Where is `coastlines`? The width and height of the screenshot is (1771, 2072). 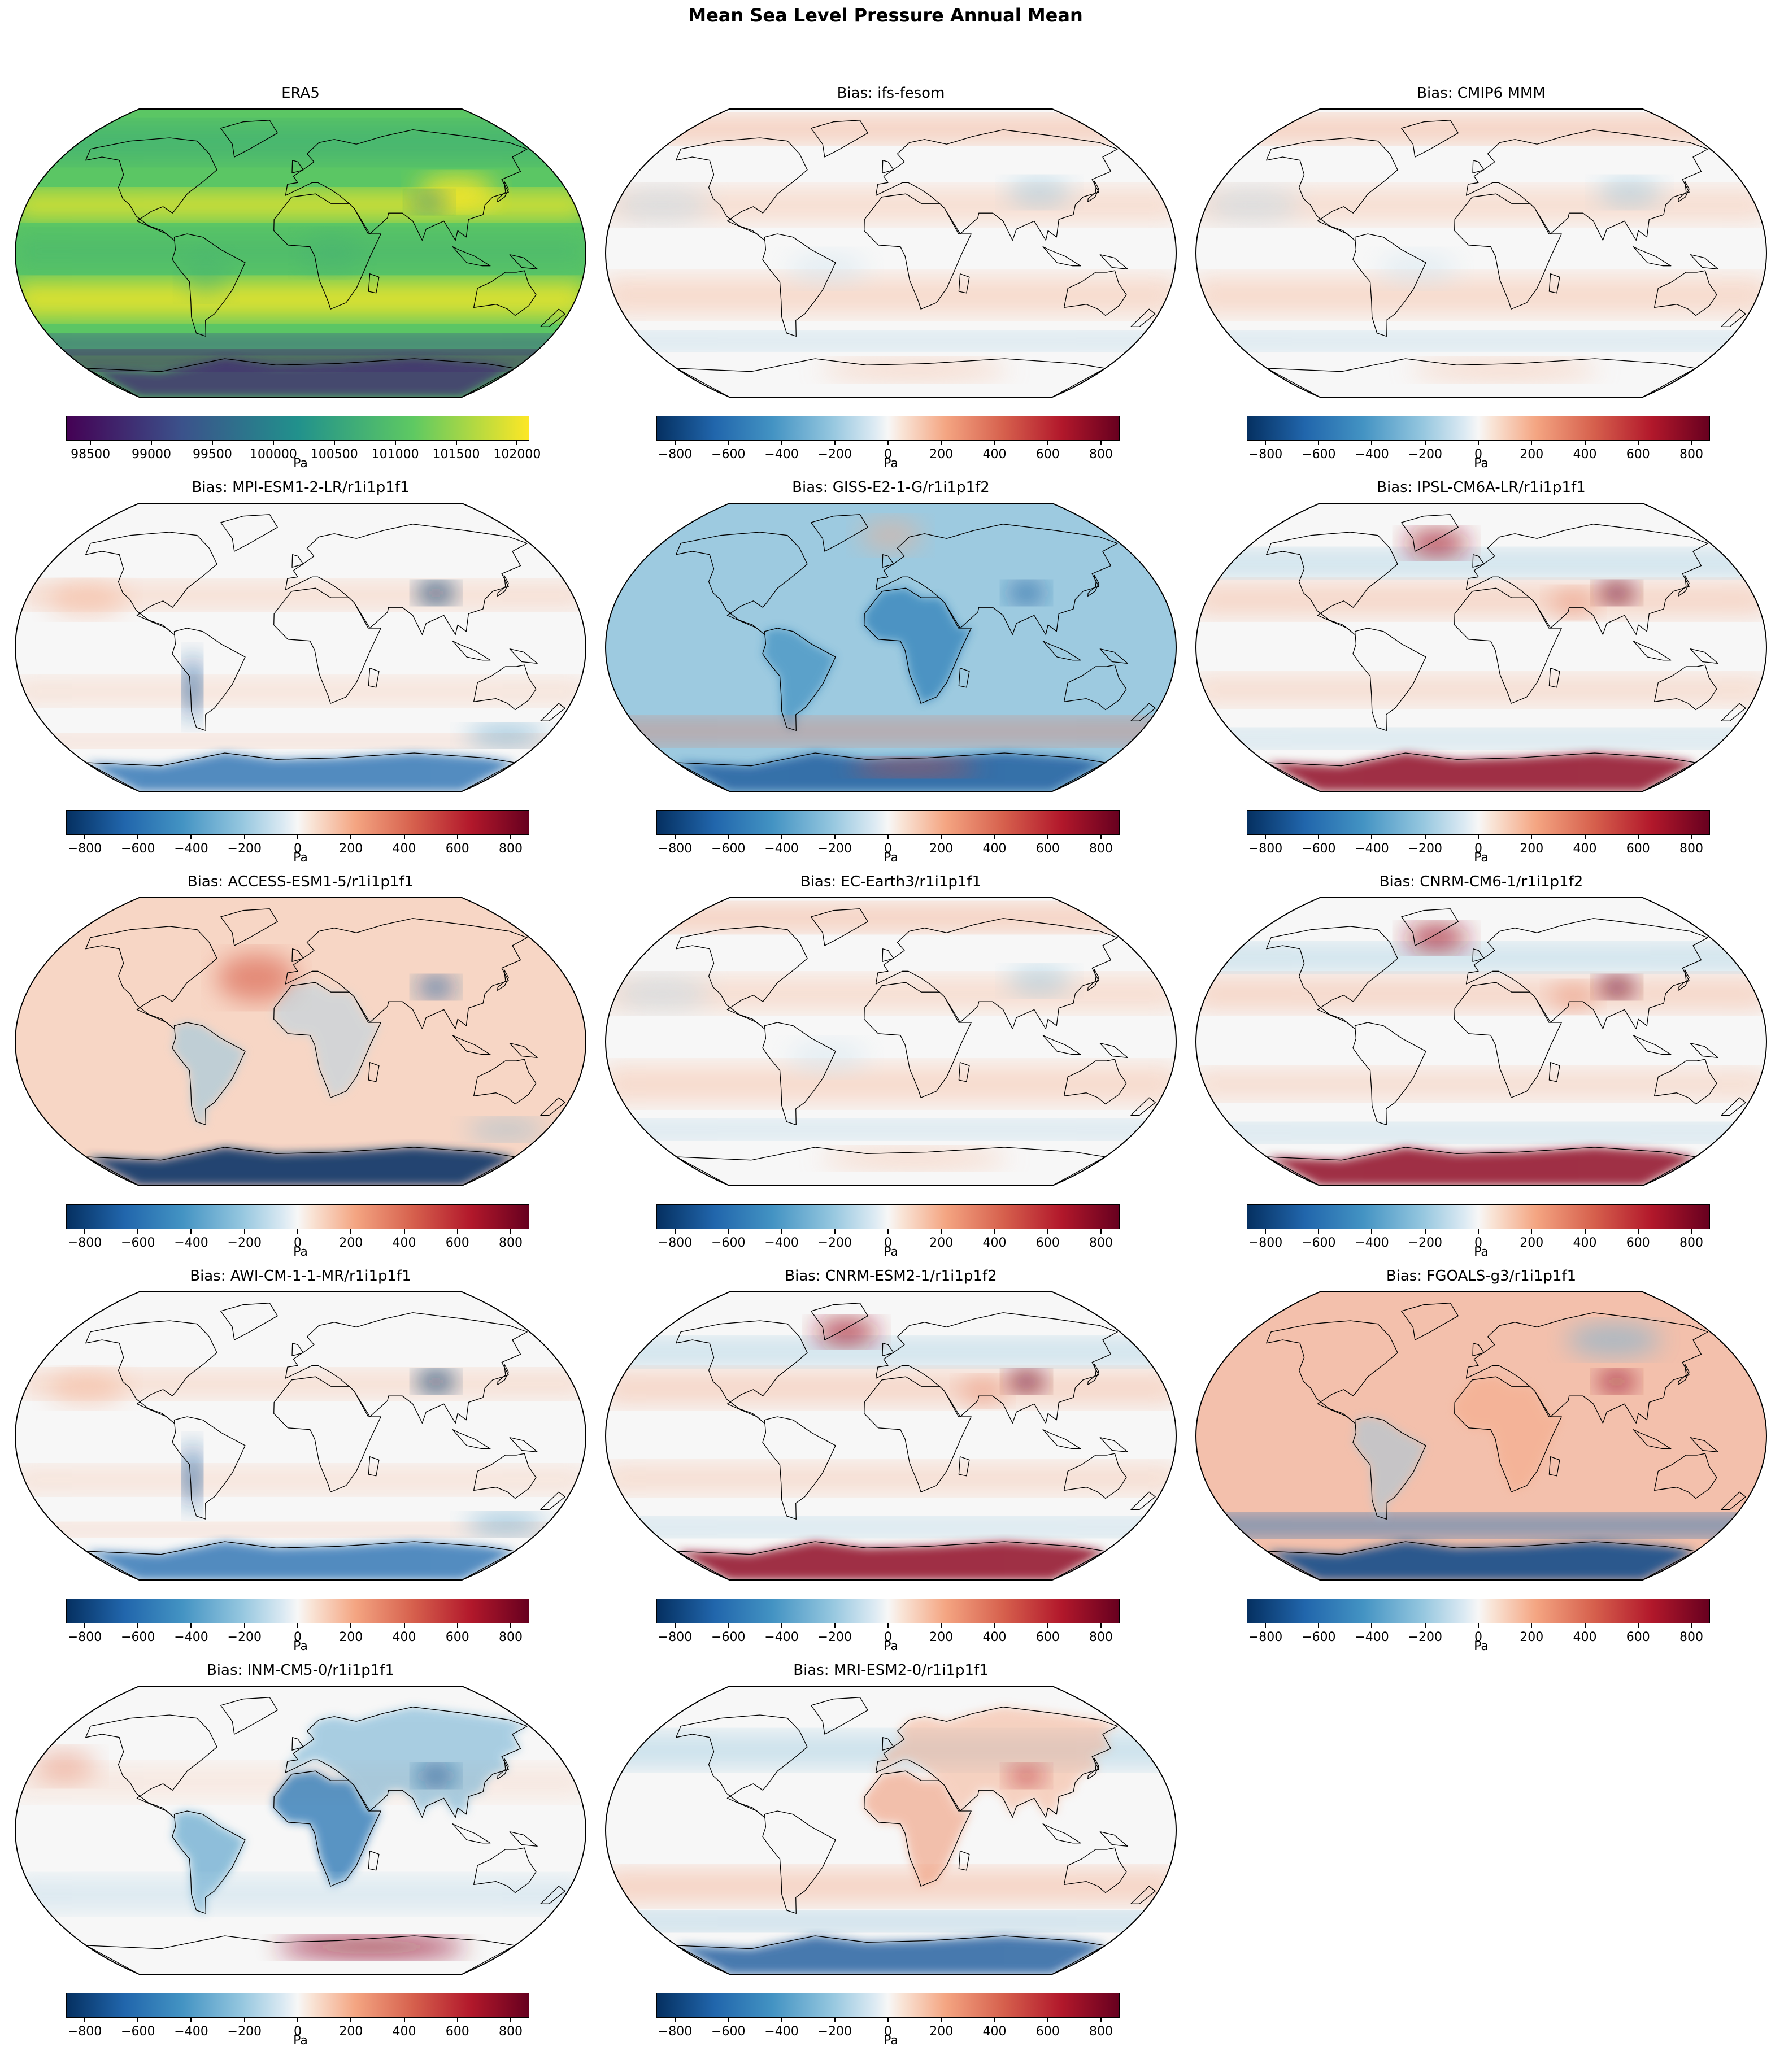
coastlines is located at coordinates (325, 1442).